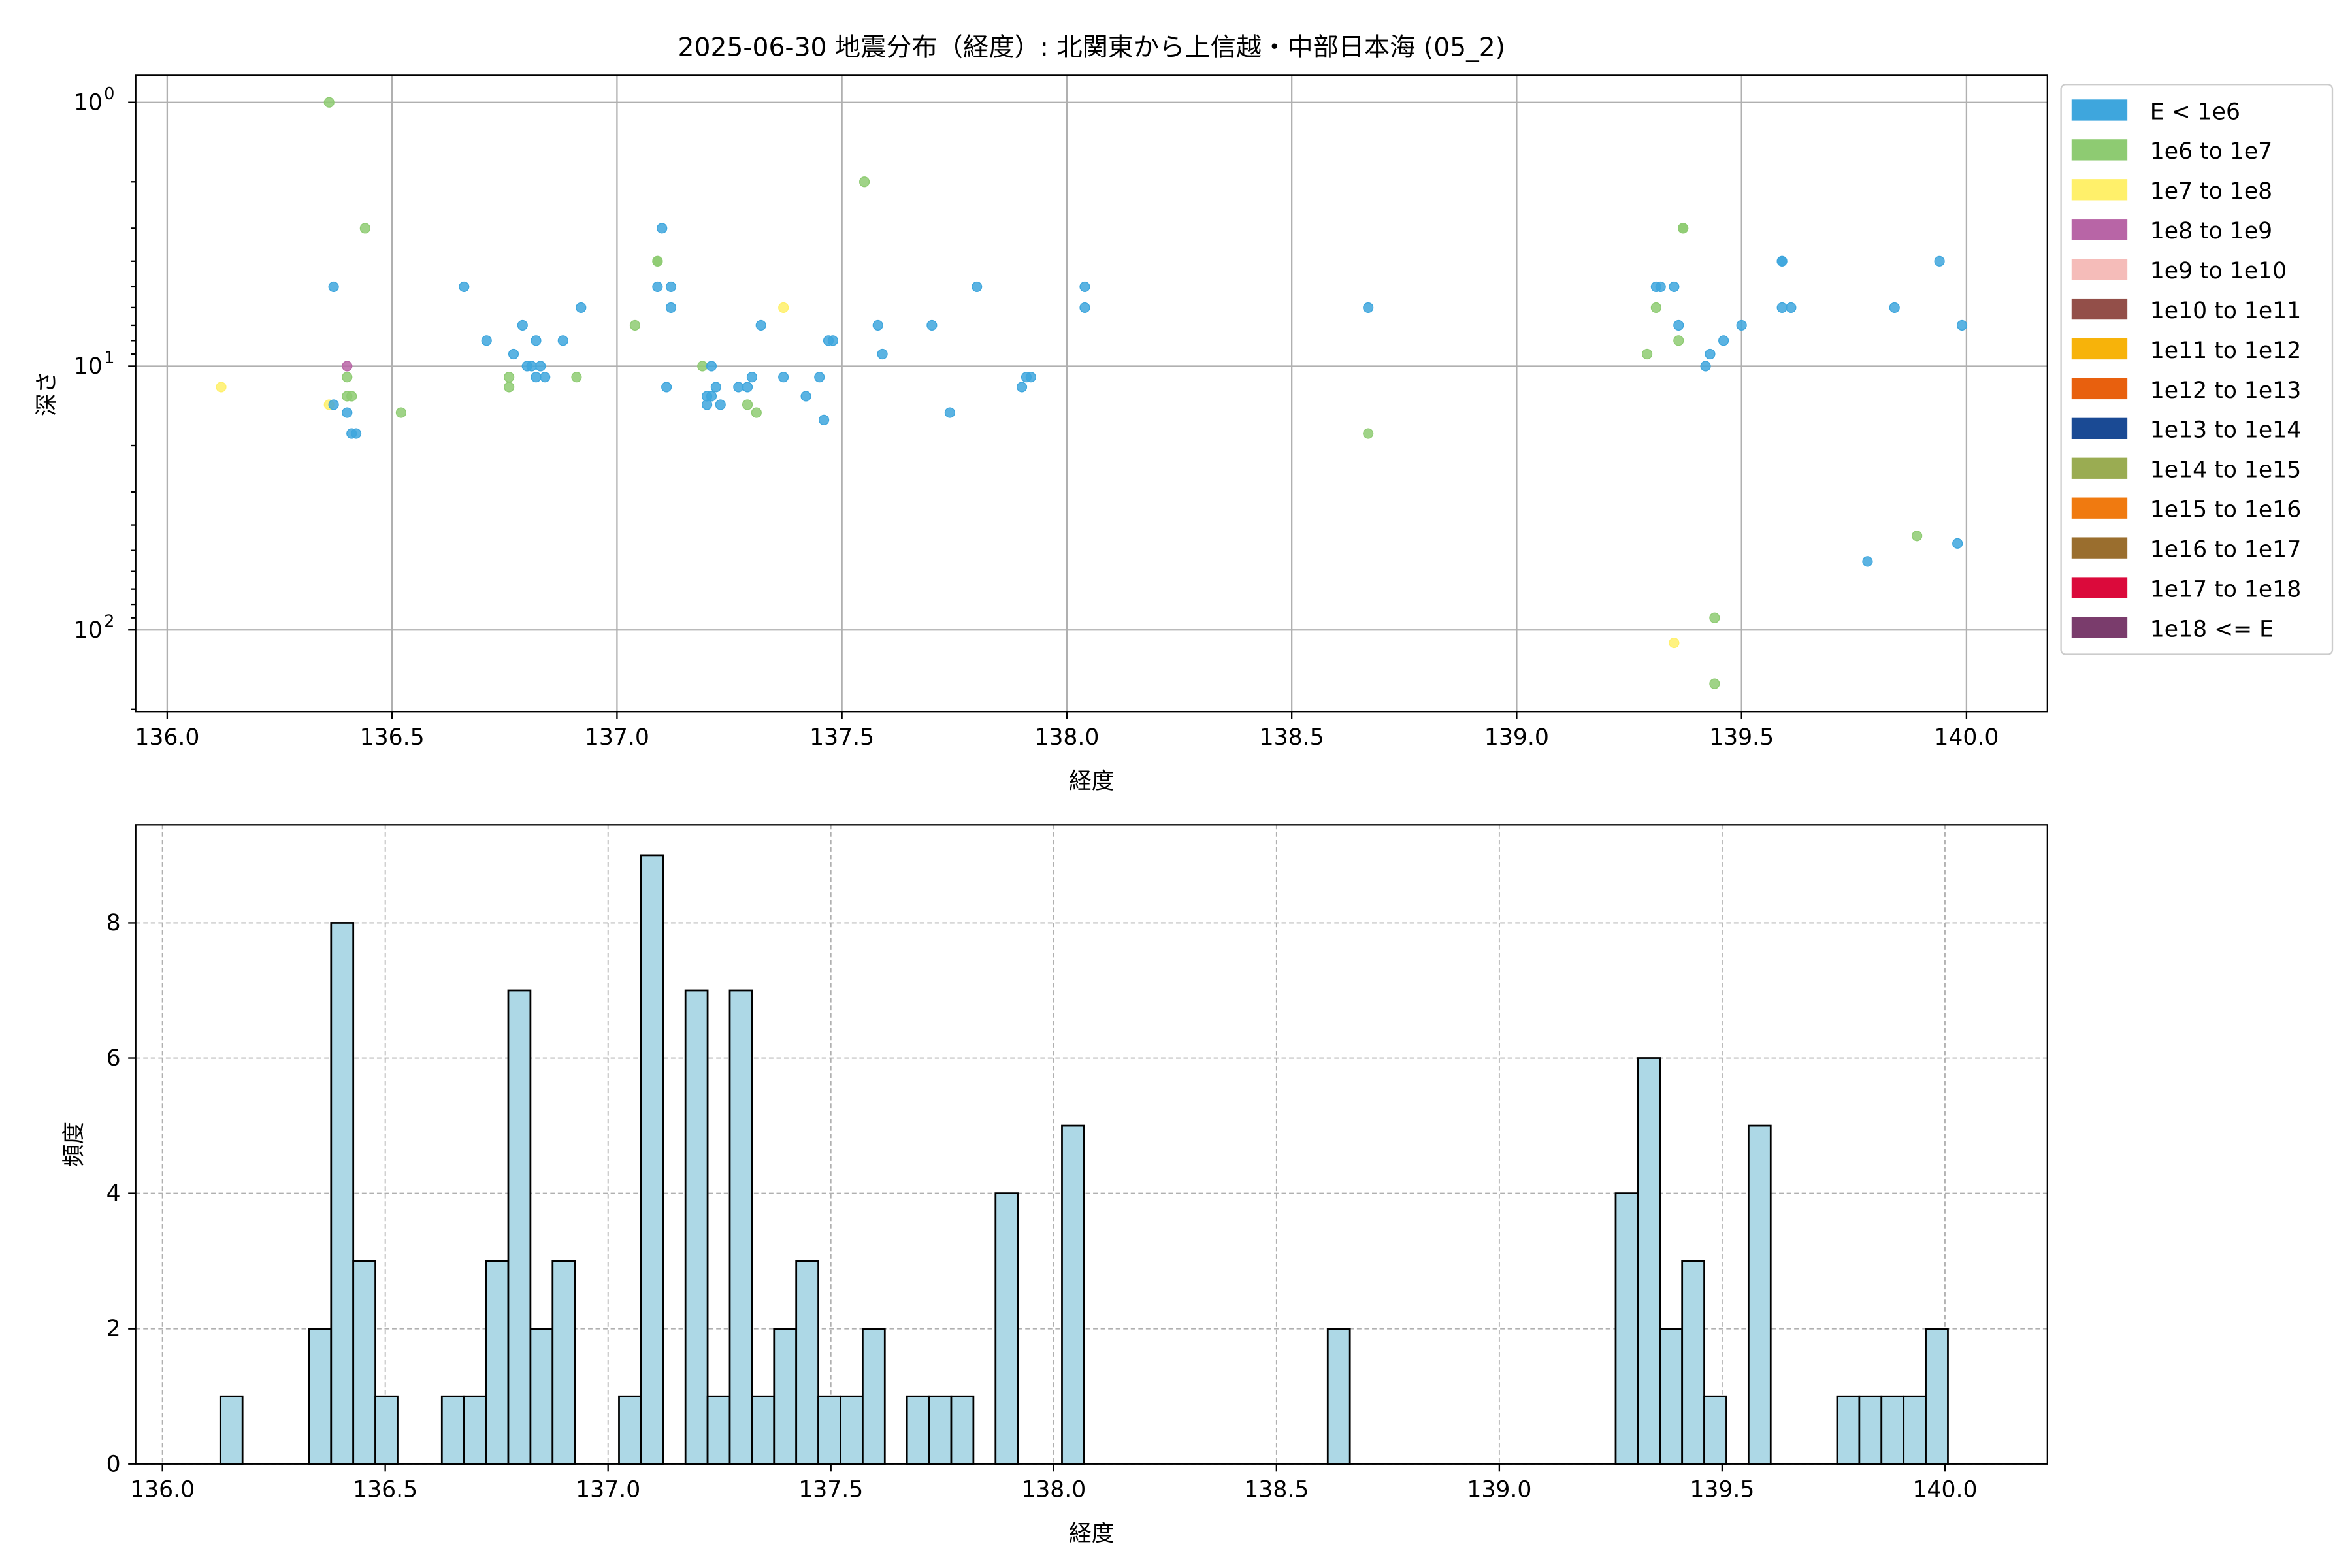 This screenshot has width=2352, height=1568. What do you see at coordinates (2225, 391) in the screenshot?
I see `legend-label: 1e12 to 1e13` at bounding box center [2225, 391].